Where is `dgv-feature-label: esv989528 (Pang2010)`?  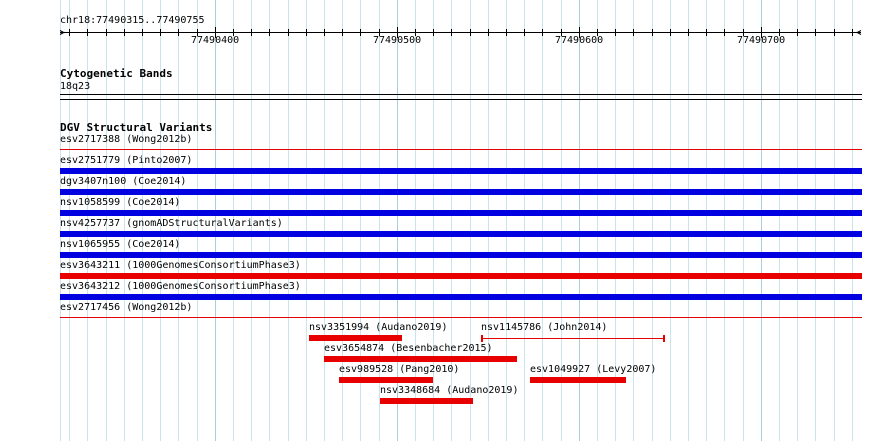 dgv-feature-label: esv989528 (Pang2010) is located at coordinates (399, 369).